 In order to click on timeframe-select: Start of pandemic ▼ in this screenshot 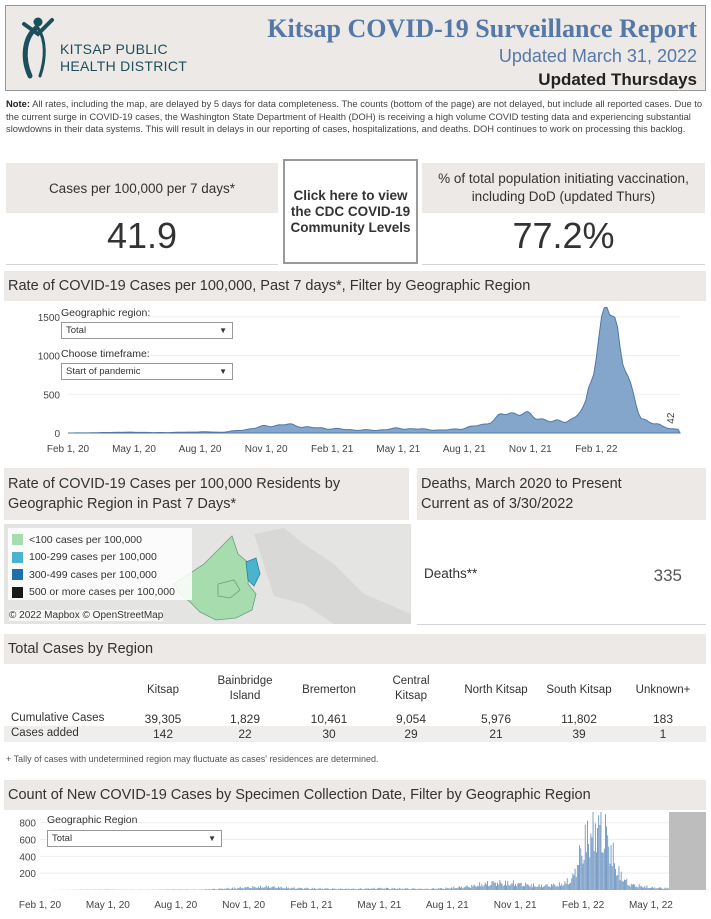, I will do `click(147, 371)`.